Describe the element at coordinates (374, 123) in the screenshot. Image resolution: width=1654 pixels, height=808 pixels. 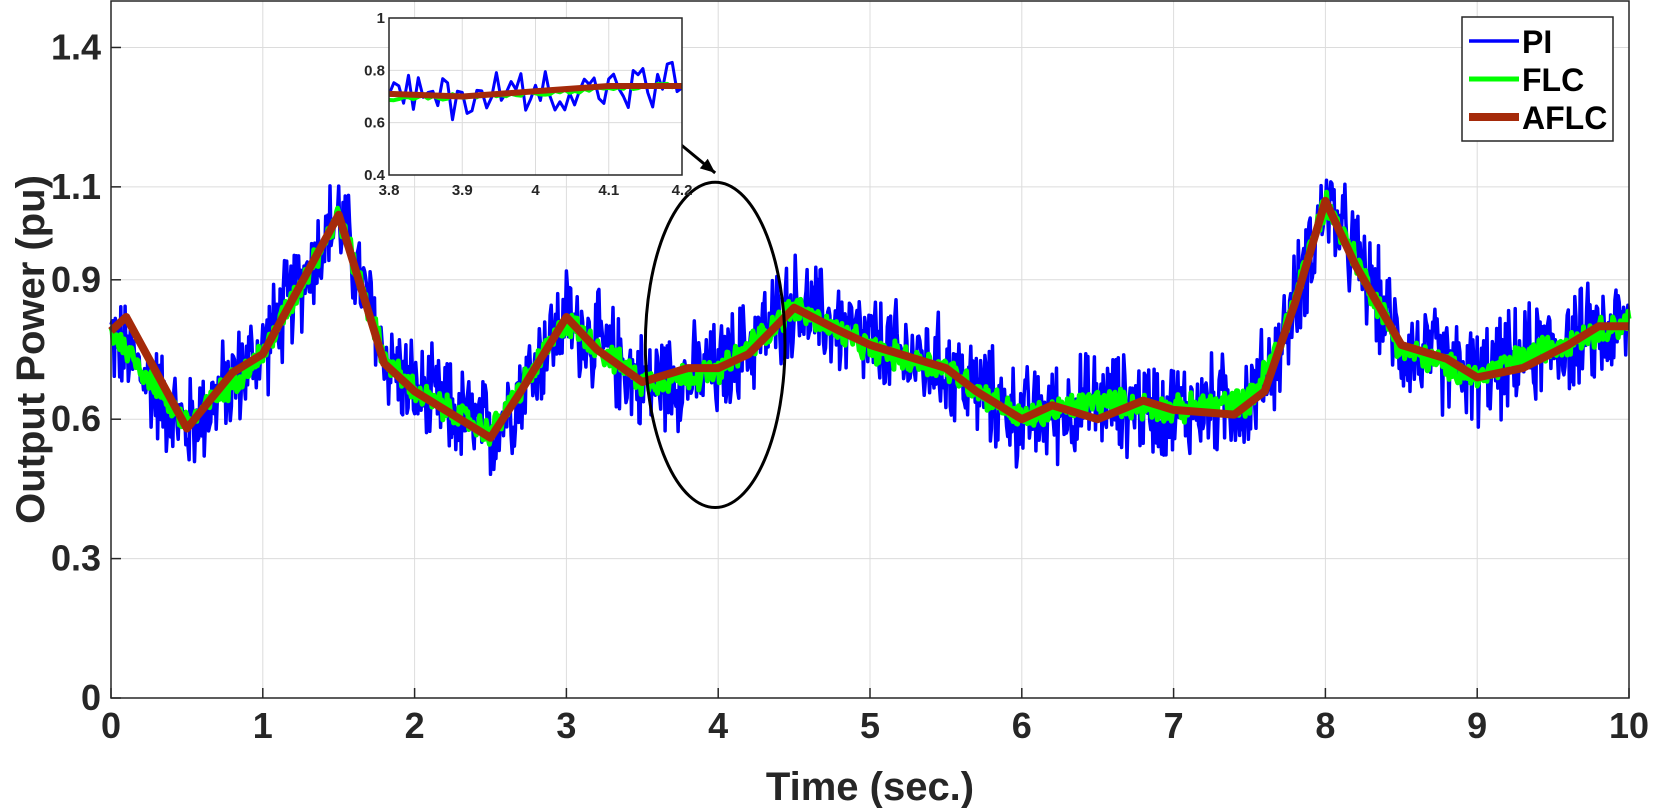
I see `inset-y-tick-label: 0.6` at that location.